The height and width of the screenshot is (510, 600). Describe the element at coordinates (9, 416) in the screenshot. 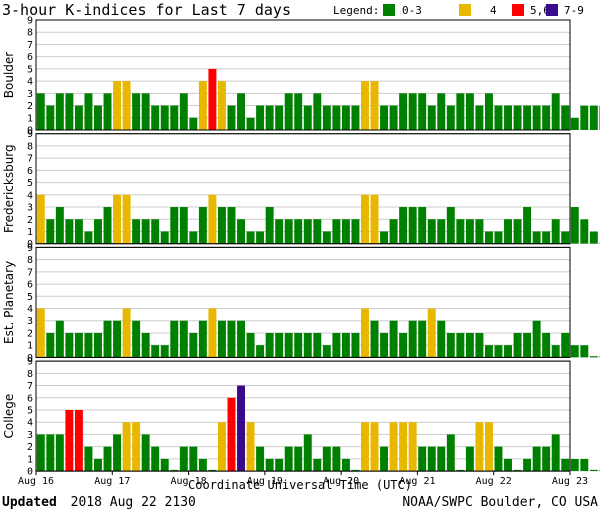

I see `panel-label: College` at that location.